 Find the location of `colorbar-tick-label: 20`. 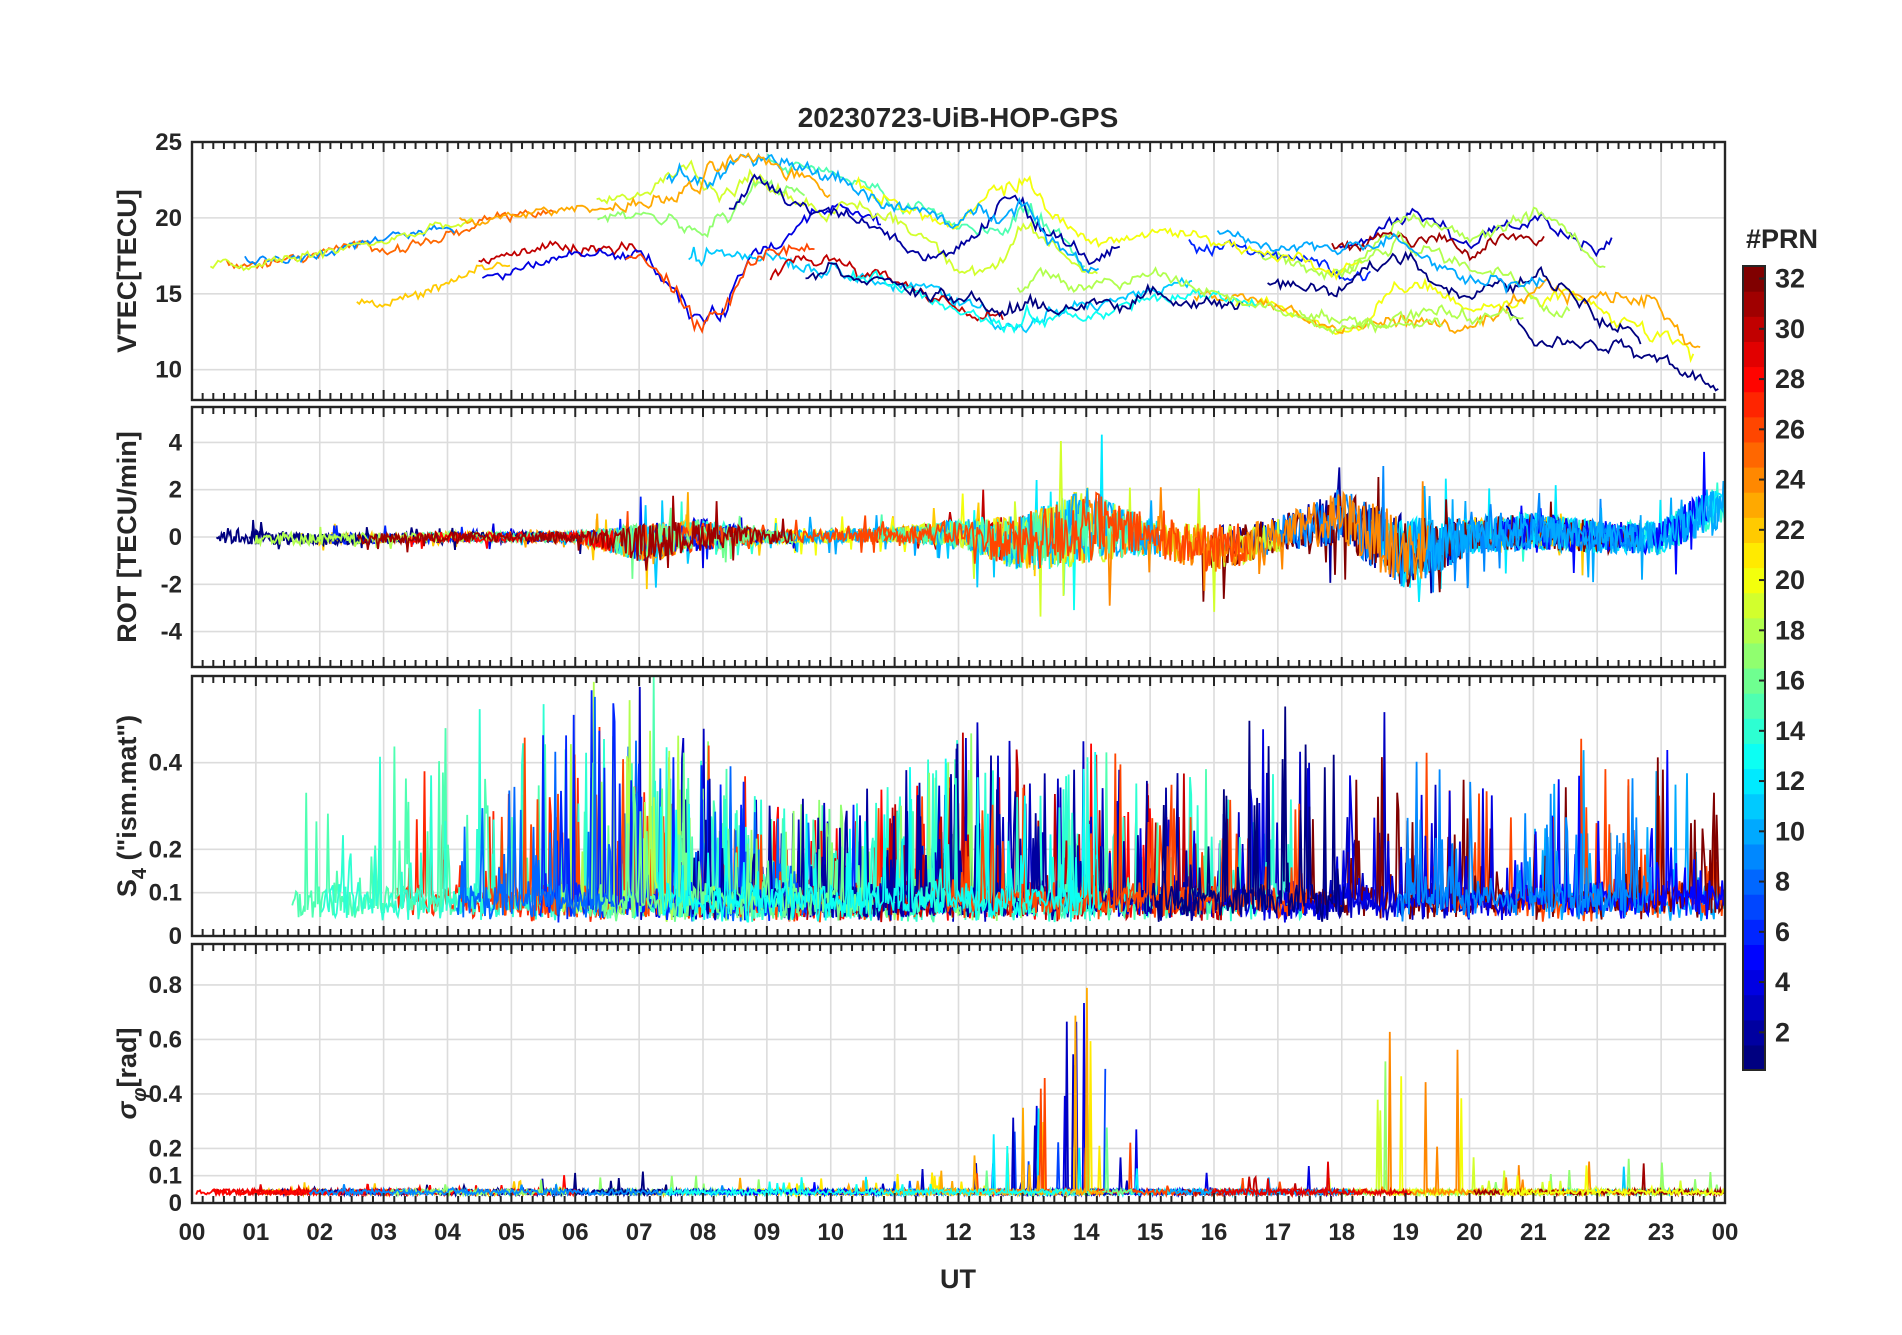

colorbar-tick-label: 20 is located at coordinates (1790, 580).